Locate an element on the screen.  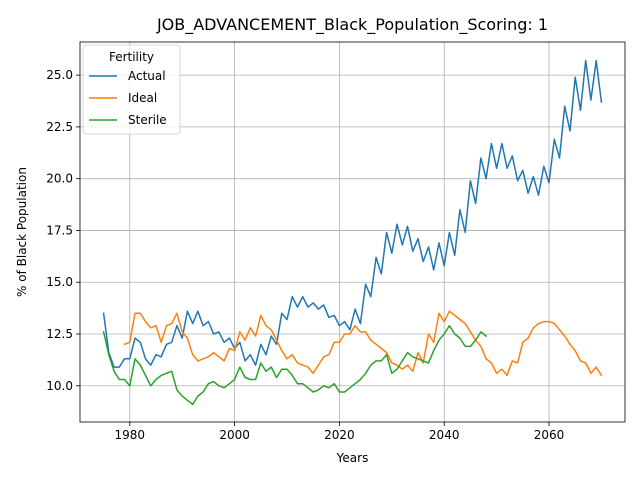
legend-label-actual: Actual is located at coordinates (147, 76).